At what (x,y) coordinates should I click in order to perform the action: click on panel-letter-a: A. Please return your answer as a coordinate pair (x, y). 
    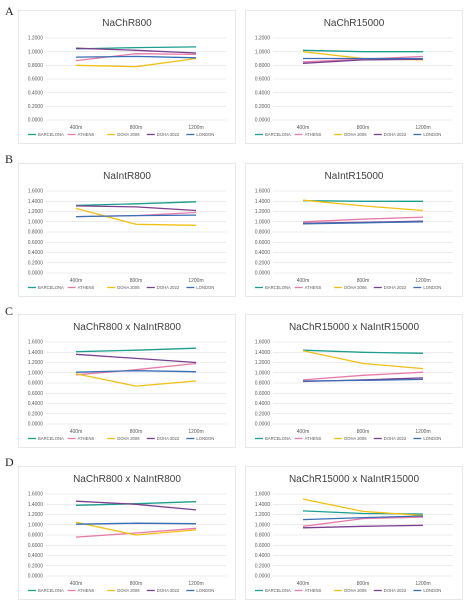
    Looking at the image, I should click on (9, 11).